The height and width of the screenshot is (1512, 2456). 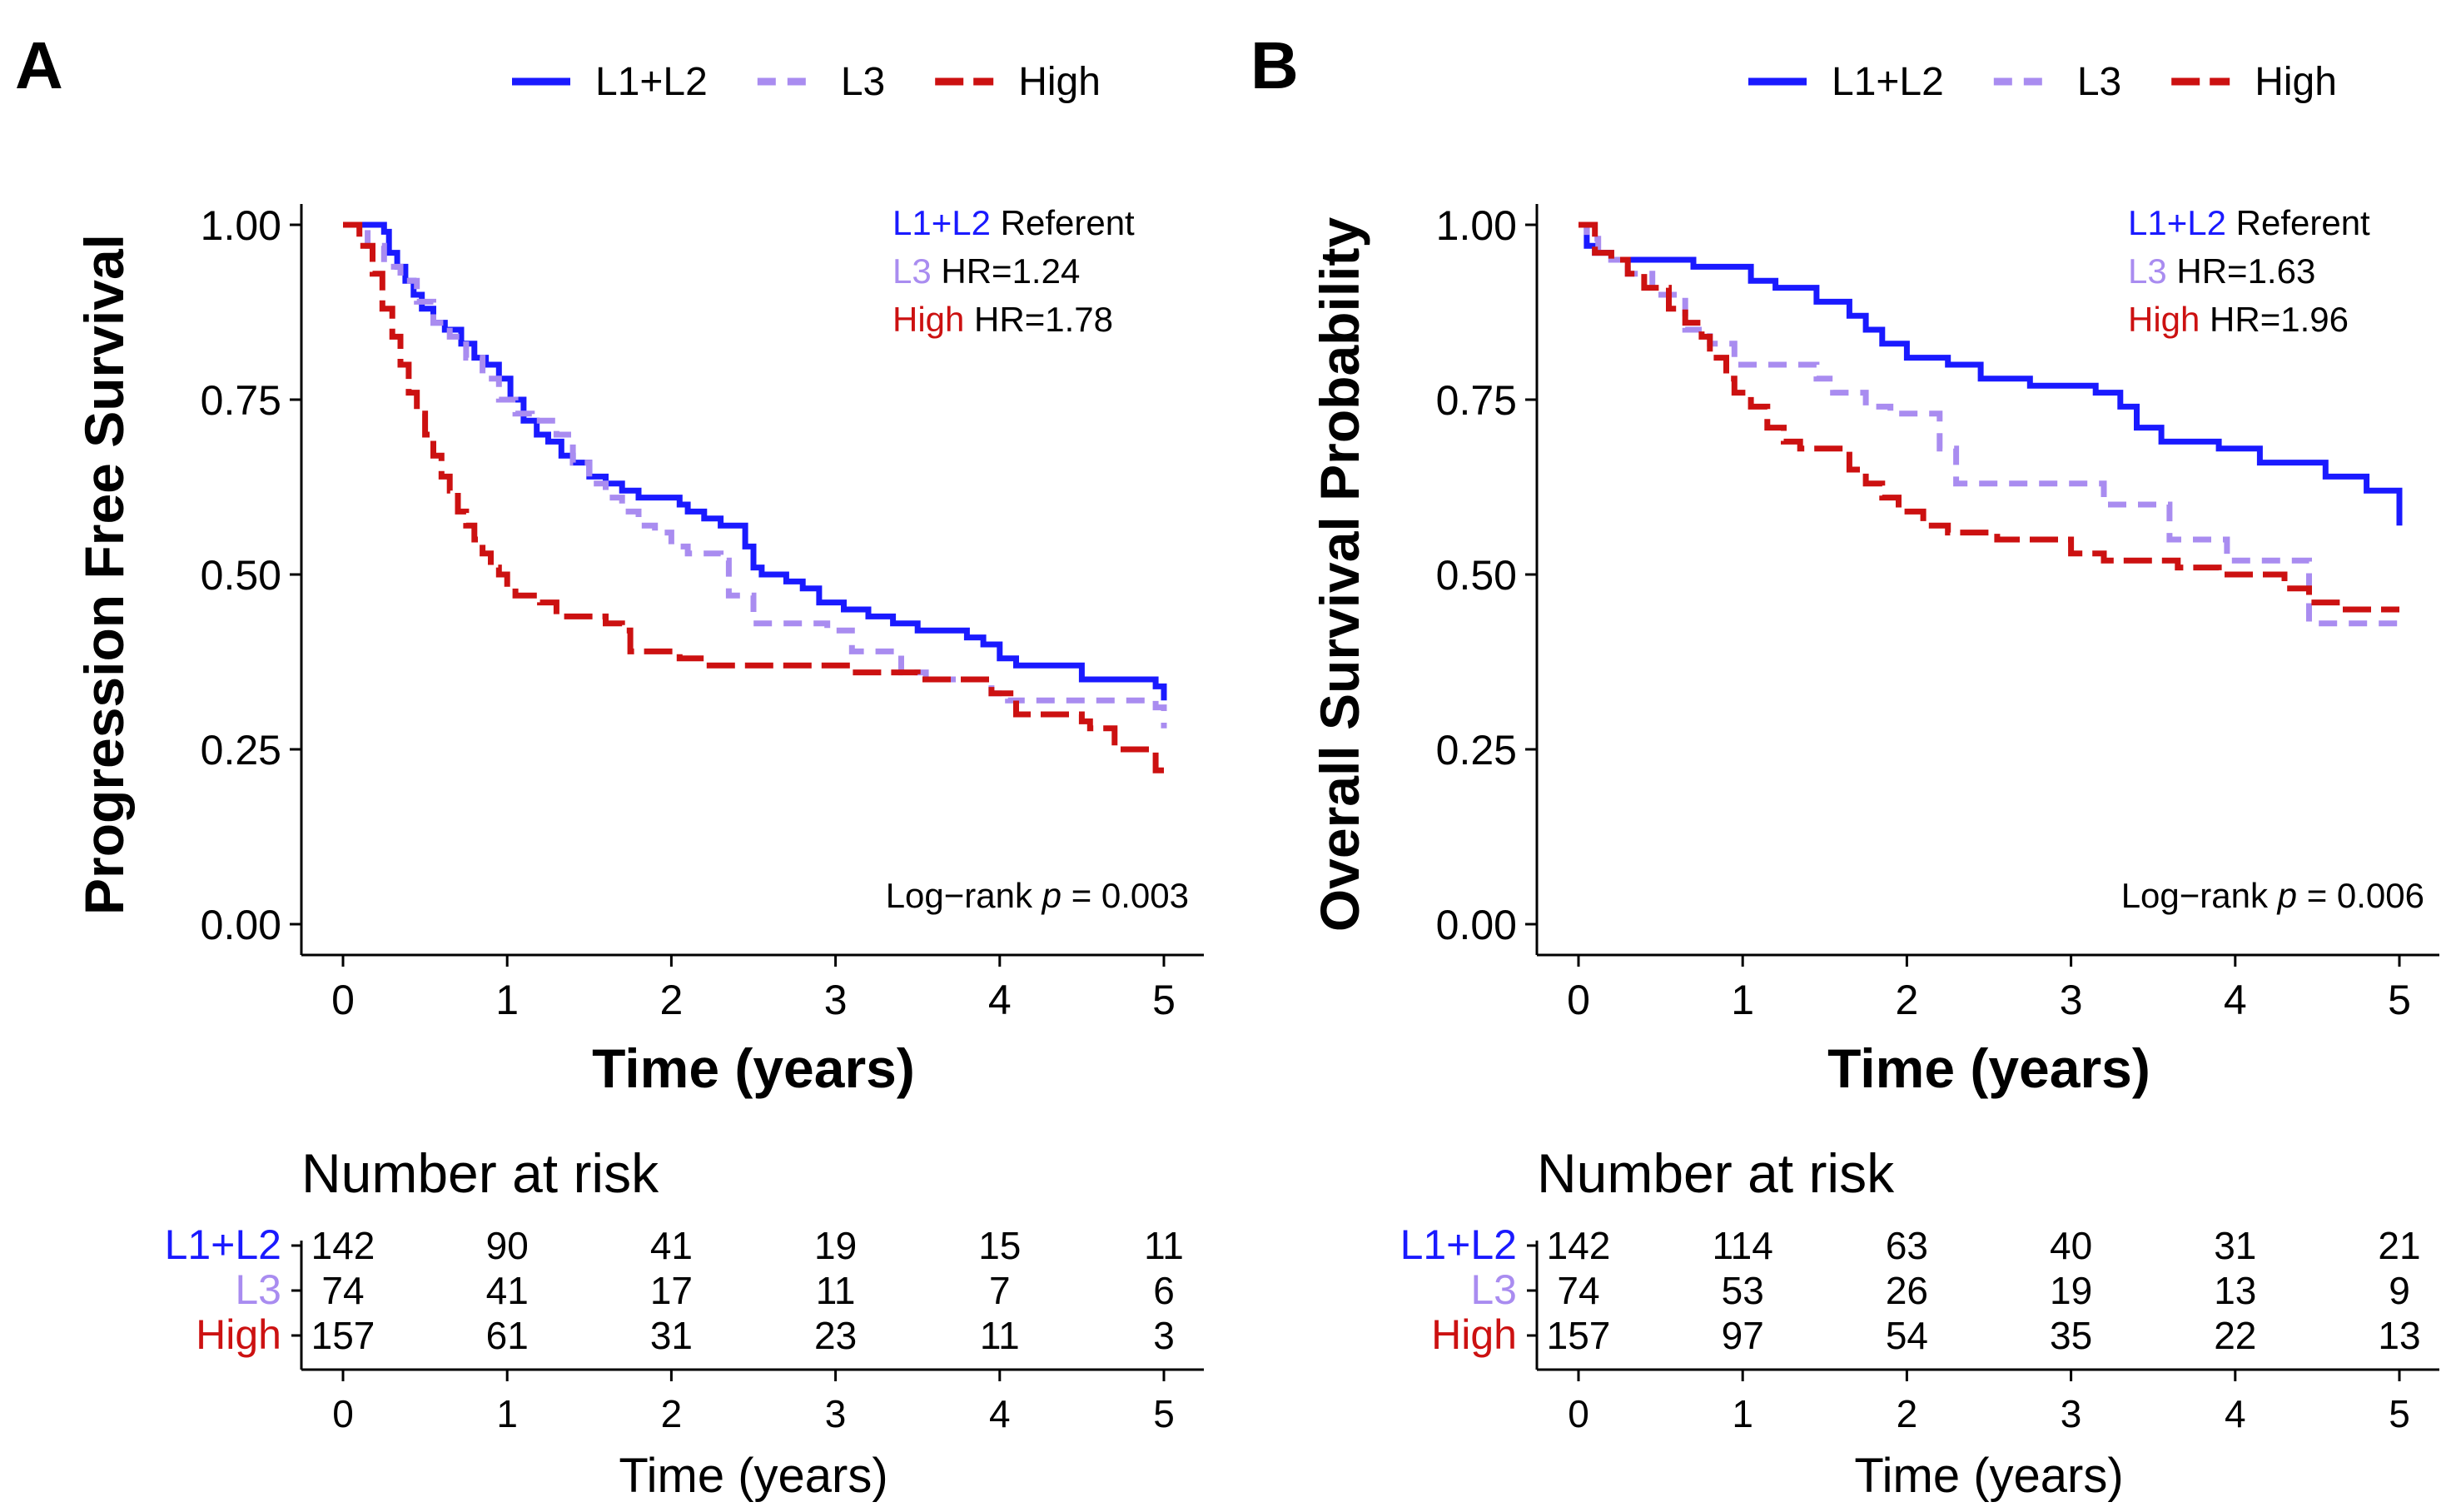 What do you see at coordinates (1907, 1335) in the screenshot?
I see `risk-cell: 54` at bounding box center [1907, 1335].